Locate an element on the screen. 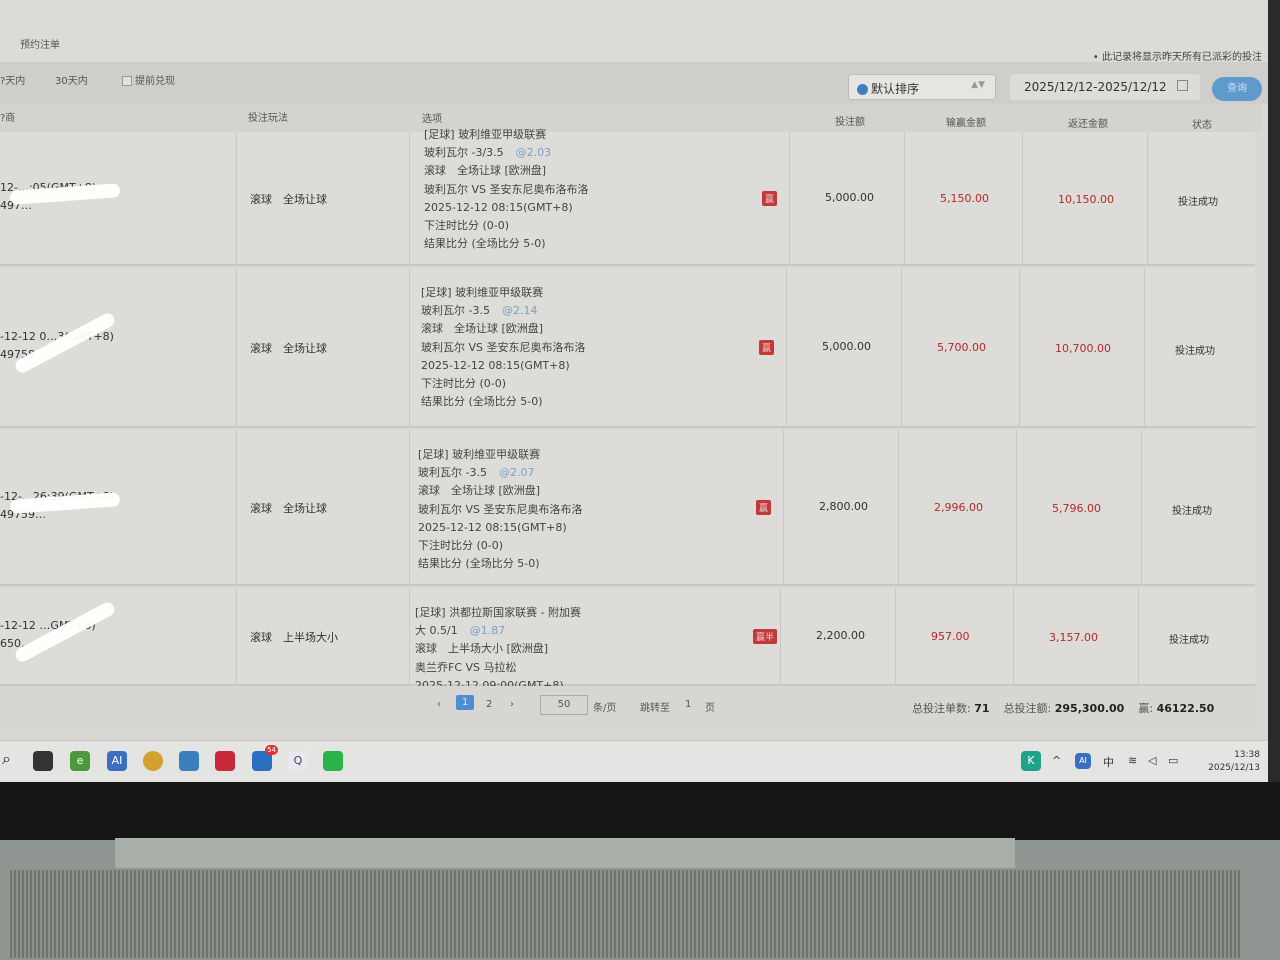  jump-input: 1 is located at coordinates (688, 704).